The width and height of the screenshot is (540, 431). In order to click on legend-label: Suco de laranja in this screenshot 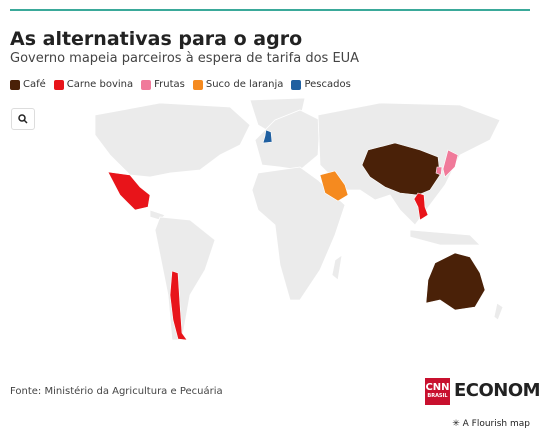, I will do `click(244, 84)`.